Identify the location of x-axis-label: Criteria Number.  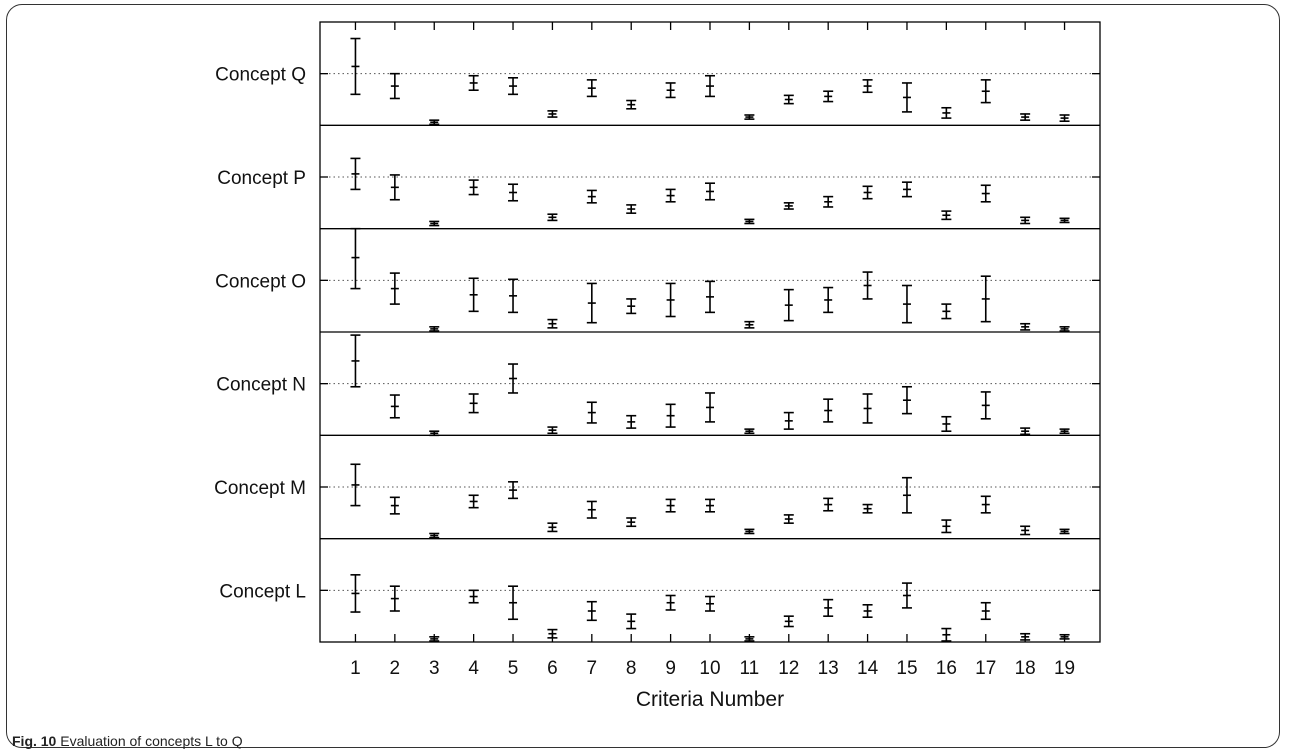
(710, 699).